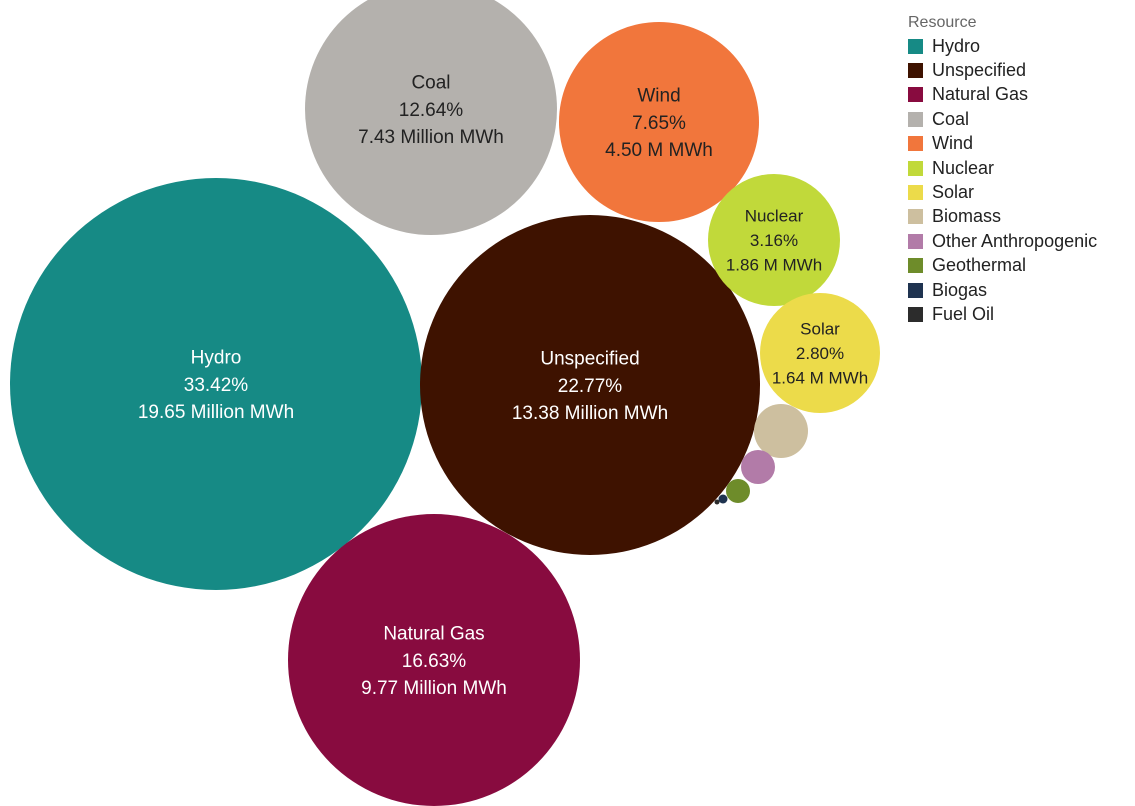 The image size is (1135, 806). What do you see at coordinates (781, 431) in the screenshot?
I see `bubble-biomass` at bounding box center [781, 431].